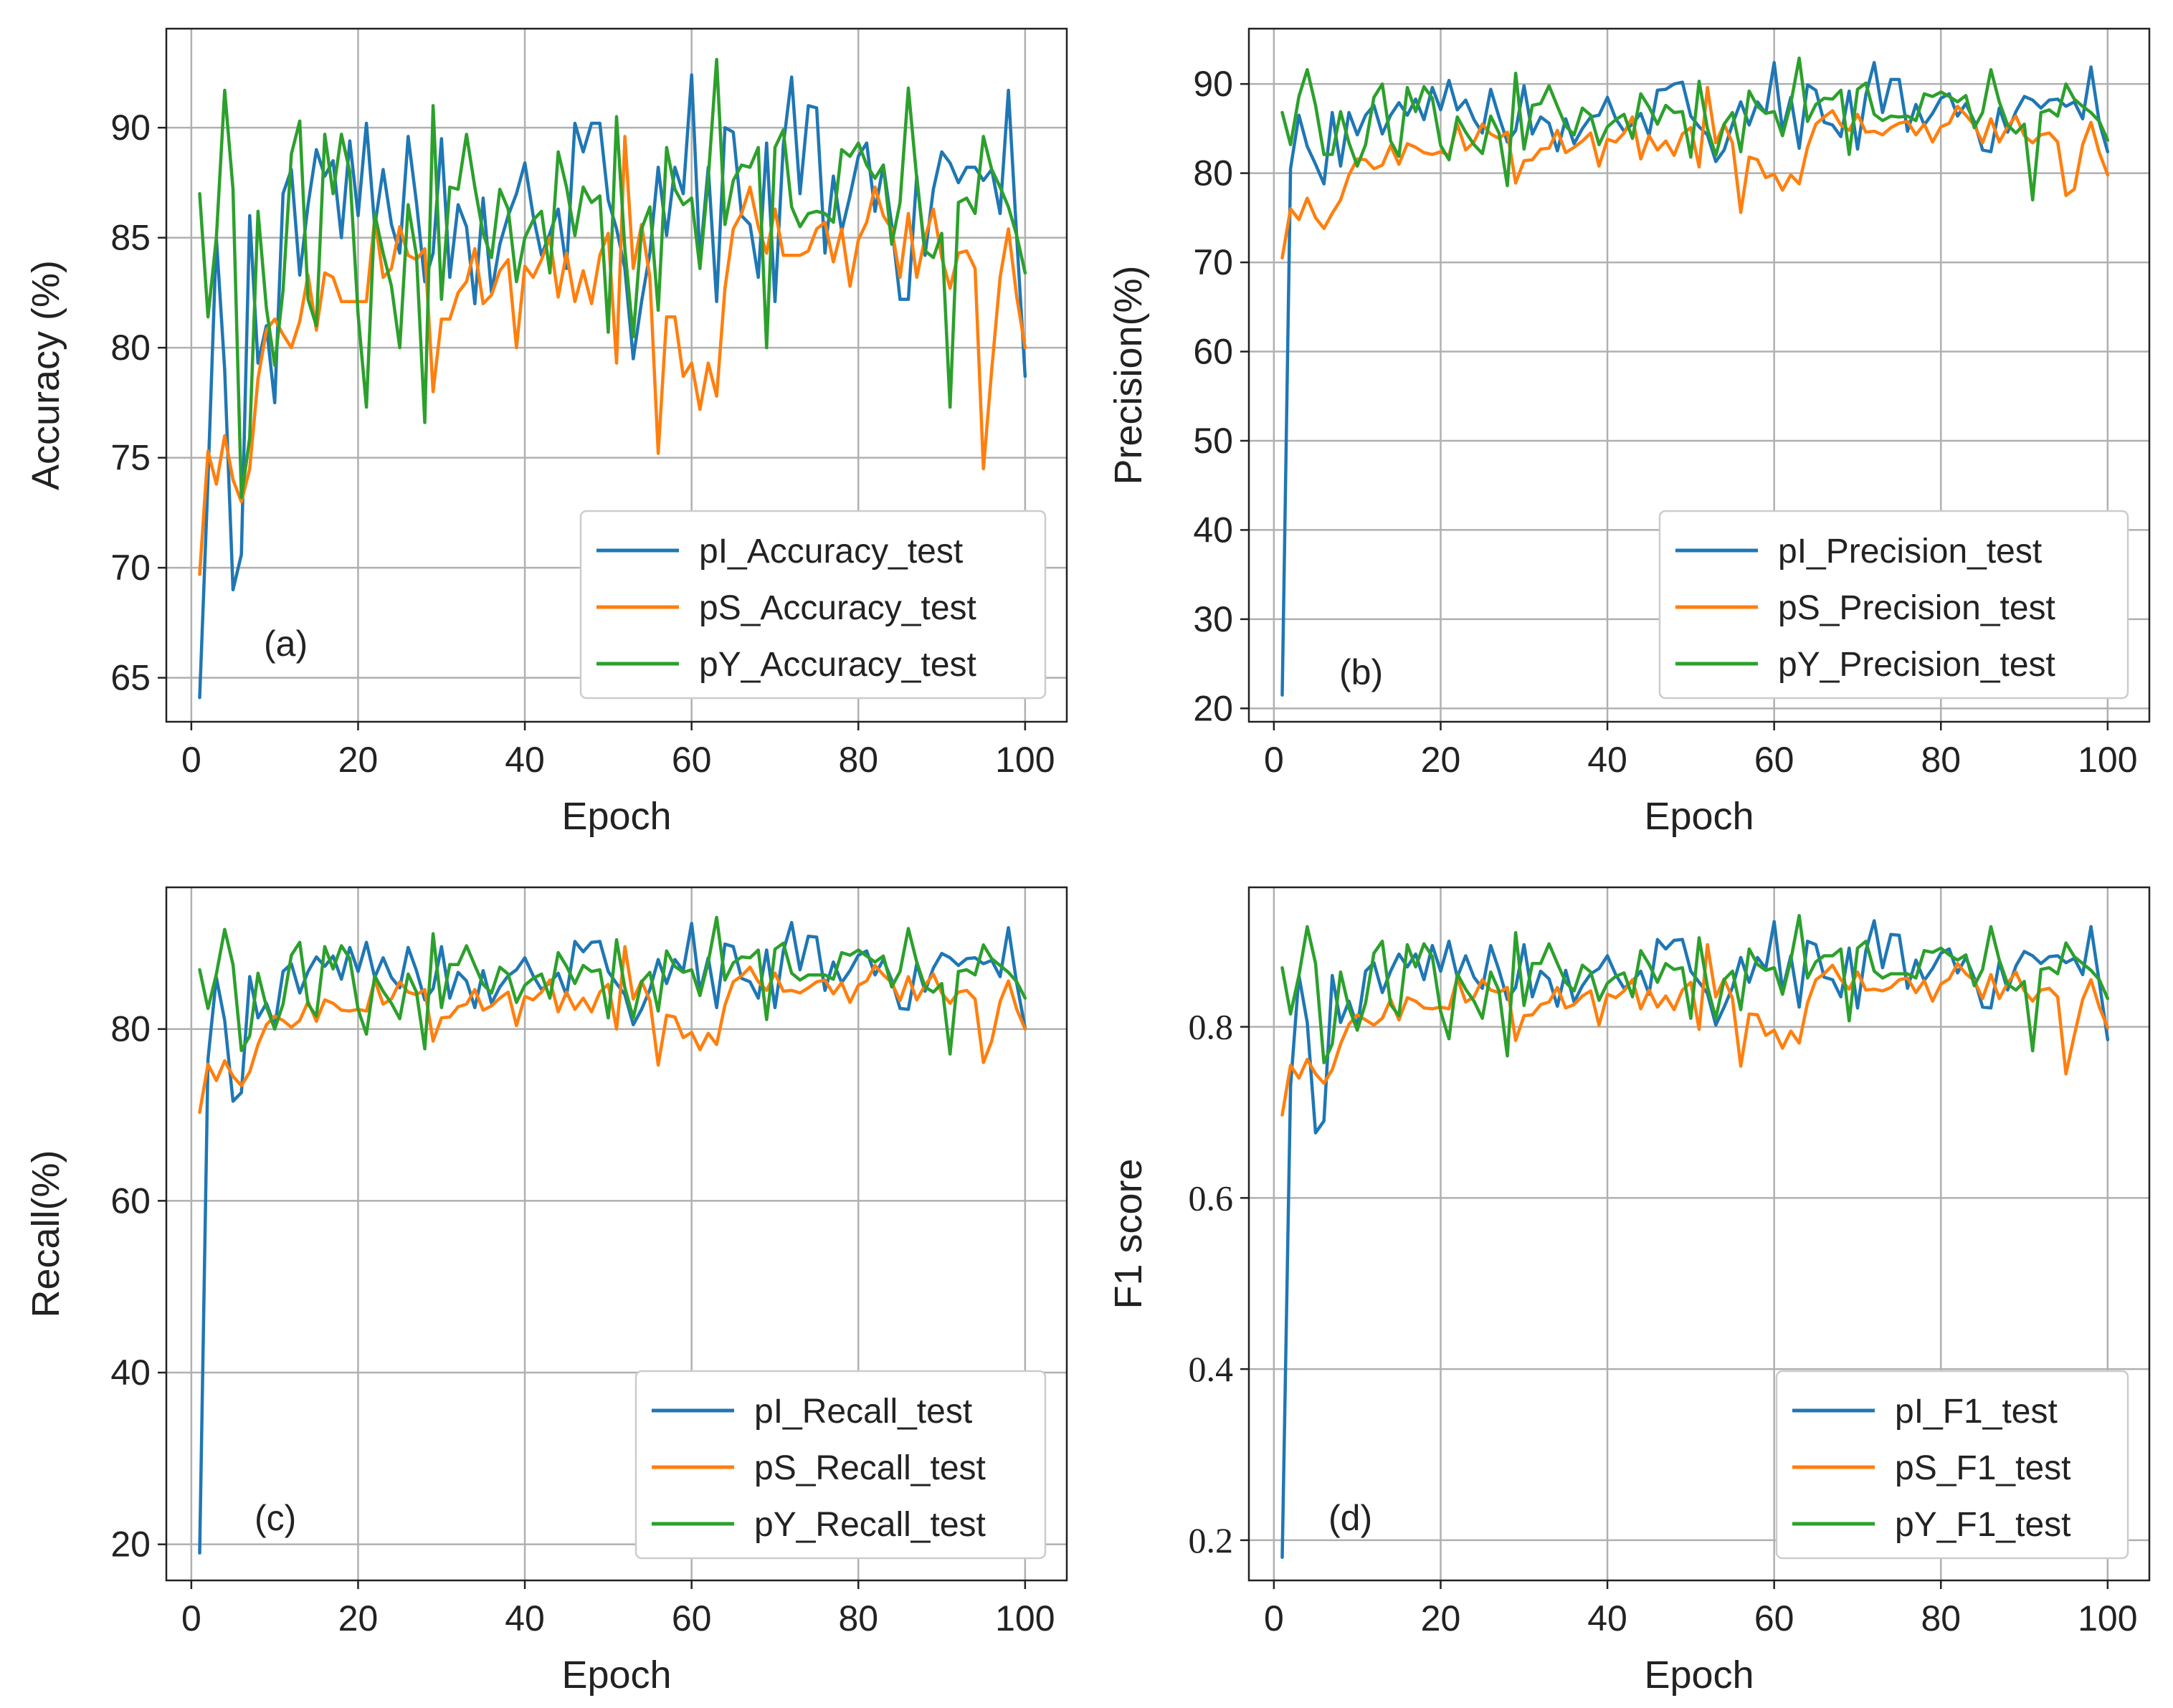 This screenshot has height=1708, width=2173. Describe the element at coordinates (1211, 1540) in the screenshot. I see `y-tick-label: 0.2` at that location.